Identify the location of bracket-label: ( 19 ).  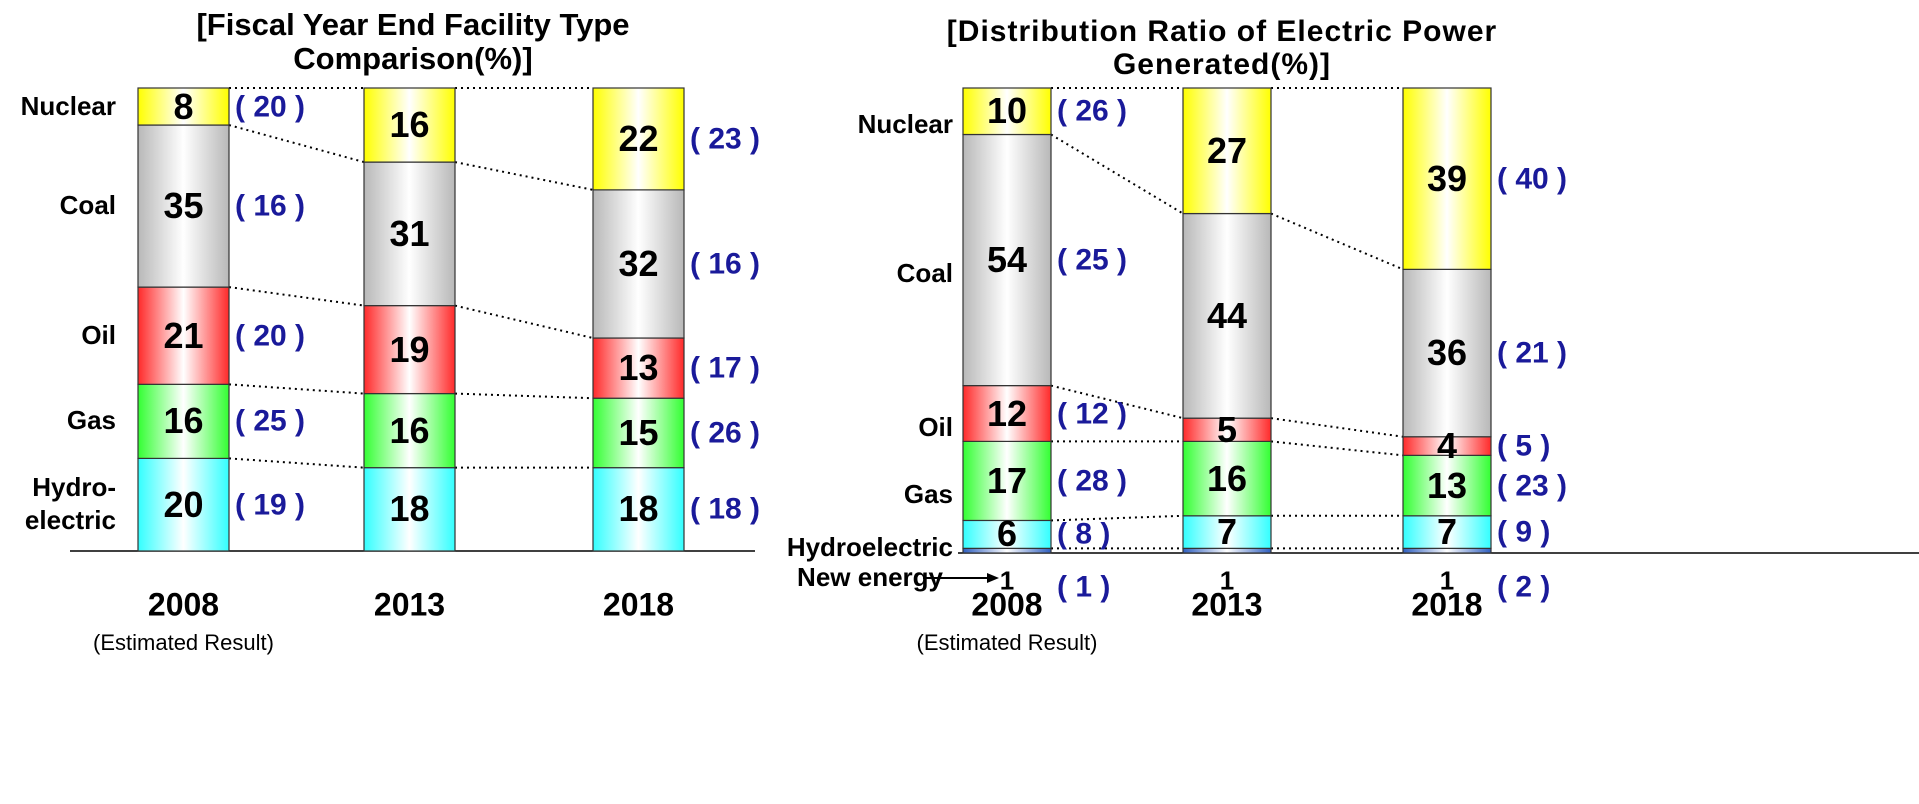
(270, 505).